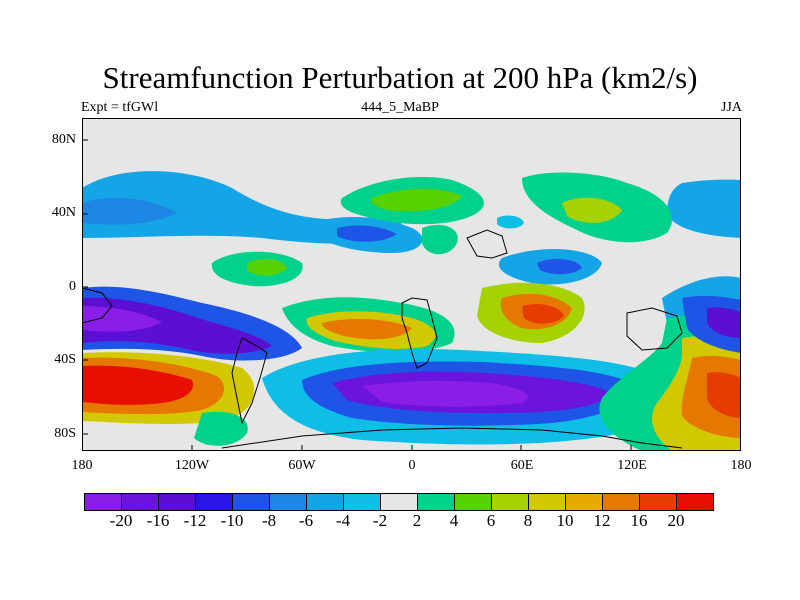  I want to click on coastline-australia, so click(654, 329).